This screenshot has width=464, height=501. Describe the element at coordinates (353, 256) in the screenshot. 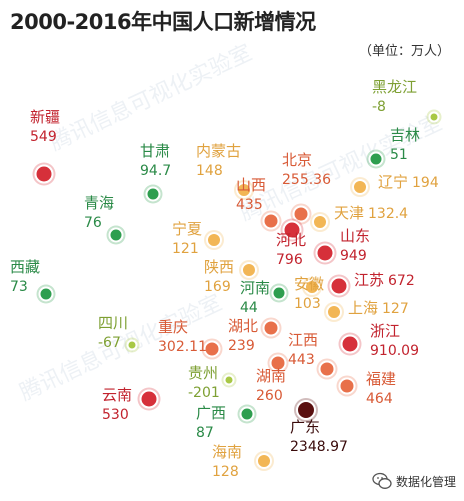

I see `point-value-label: 949` at that location.